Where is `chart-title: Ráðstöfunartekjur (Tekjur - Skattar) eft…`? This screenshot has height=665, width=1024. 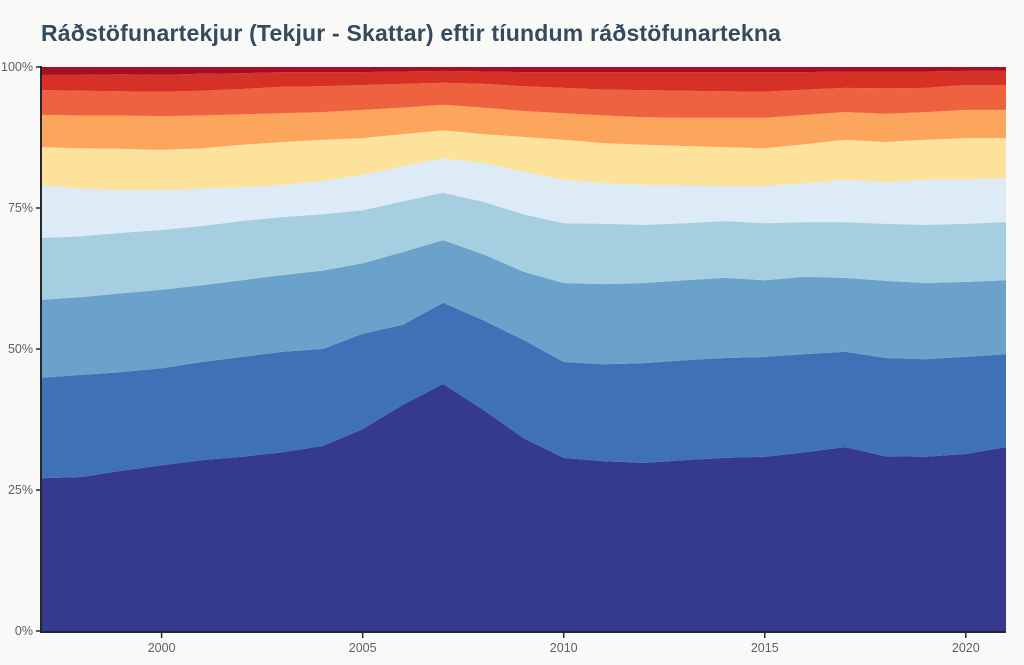 chart-title: Ráðstöfunartekjur (Tekjur - Skattar) eft… is located at coordinates (411, 33).